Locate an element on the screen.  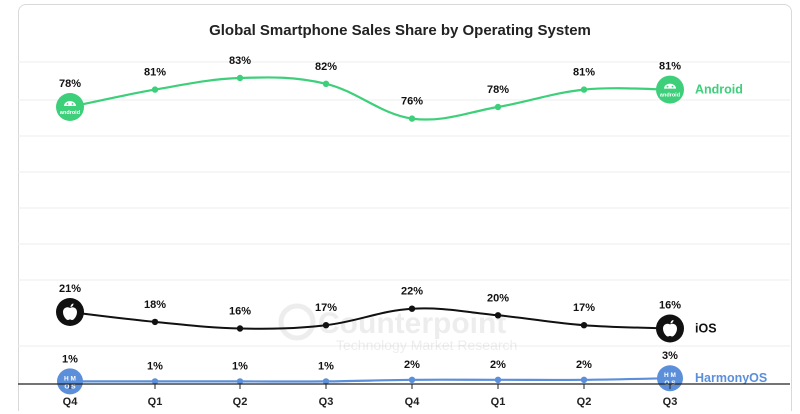
legend-android: Android is located at coordinates (719, 90).